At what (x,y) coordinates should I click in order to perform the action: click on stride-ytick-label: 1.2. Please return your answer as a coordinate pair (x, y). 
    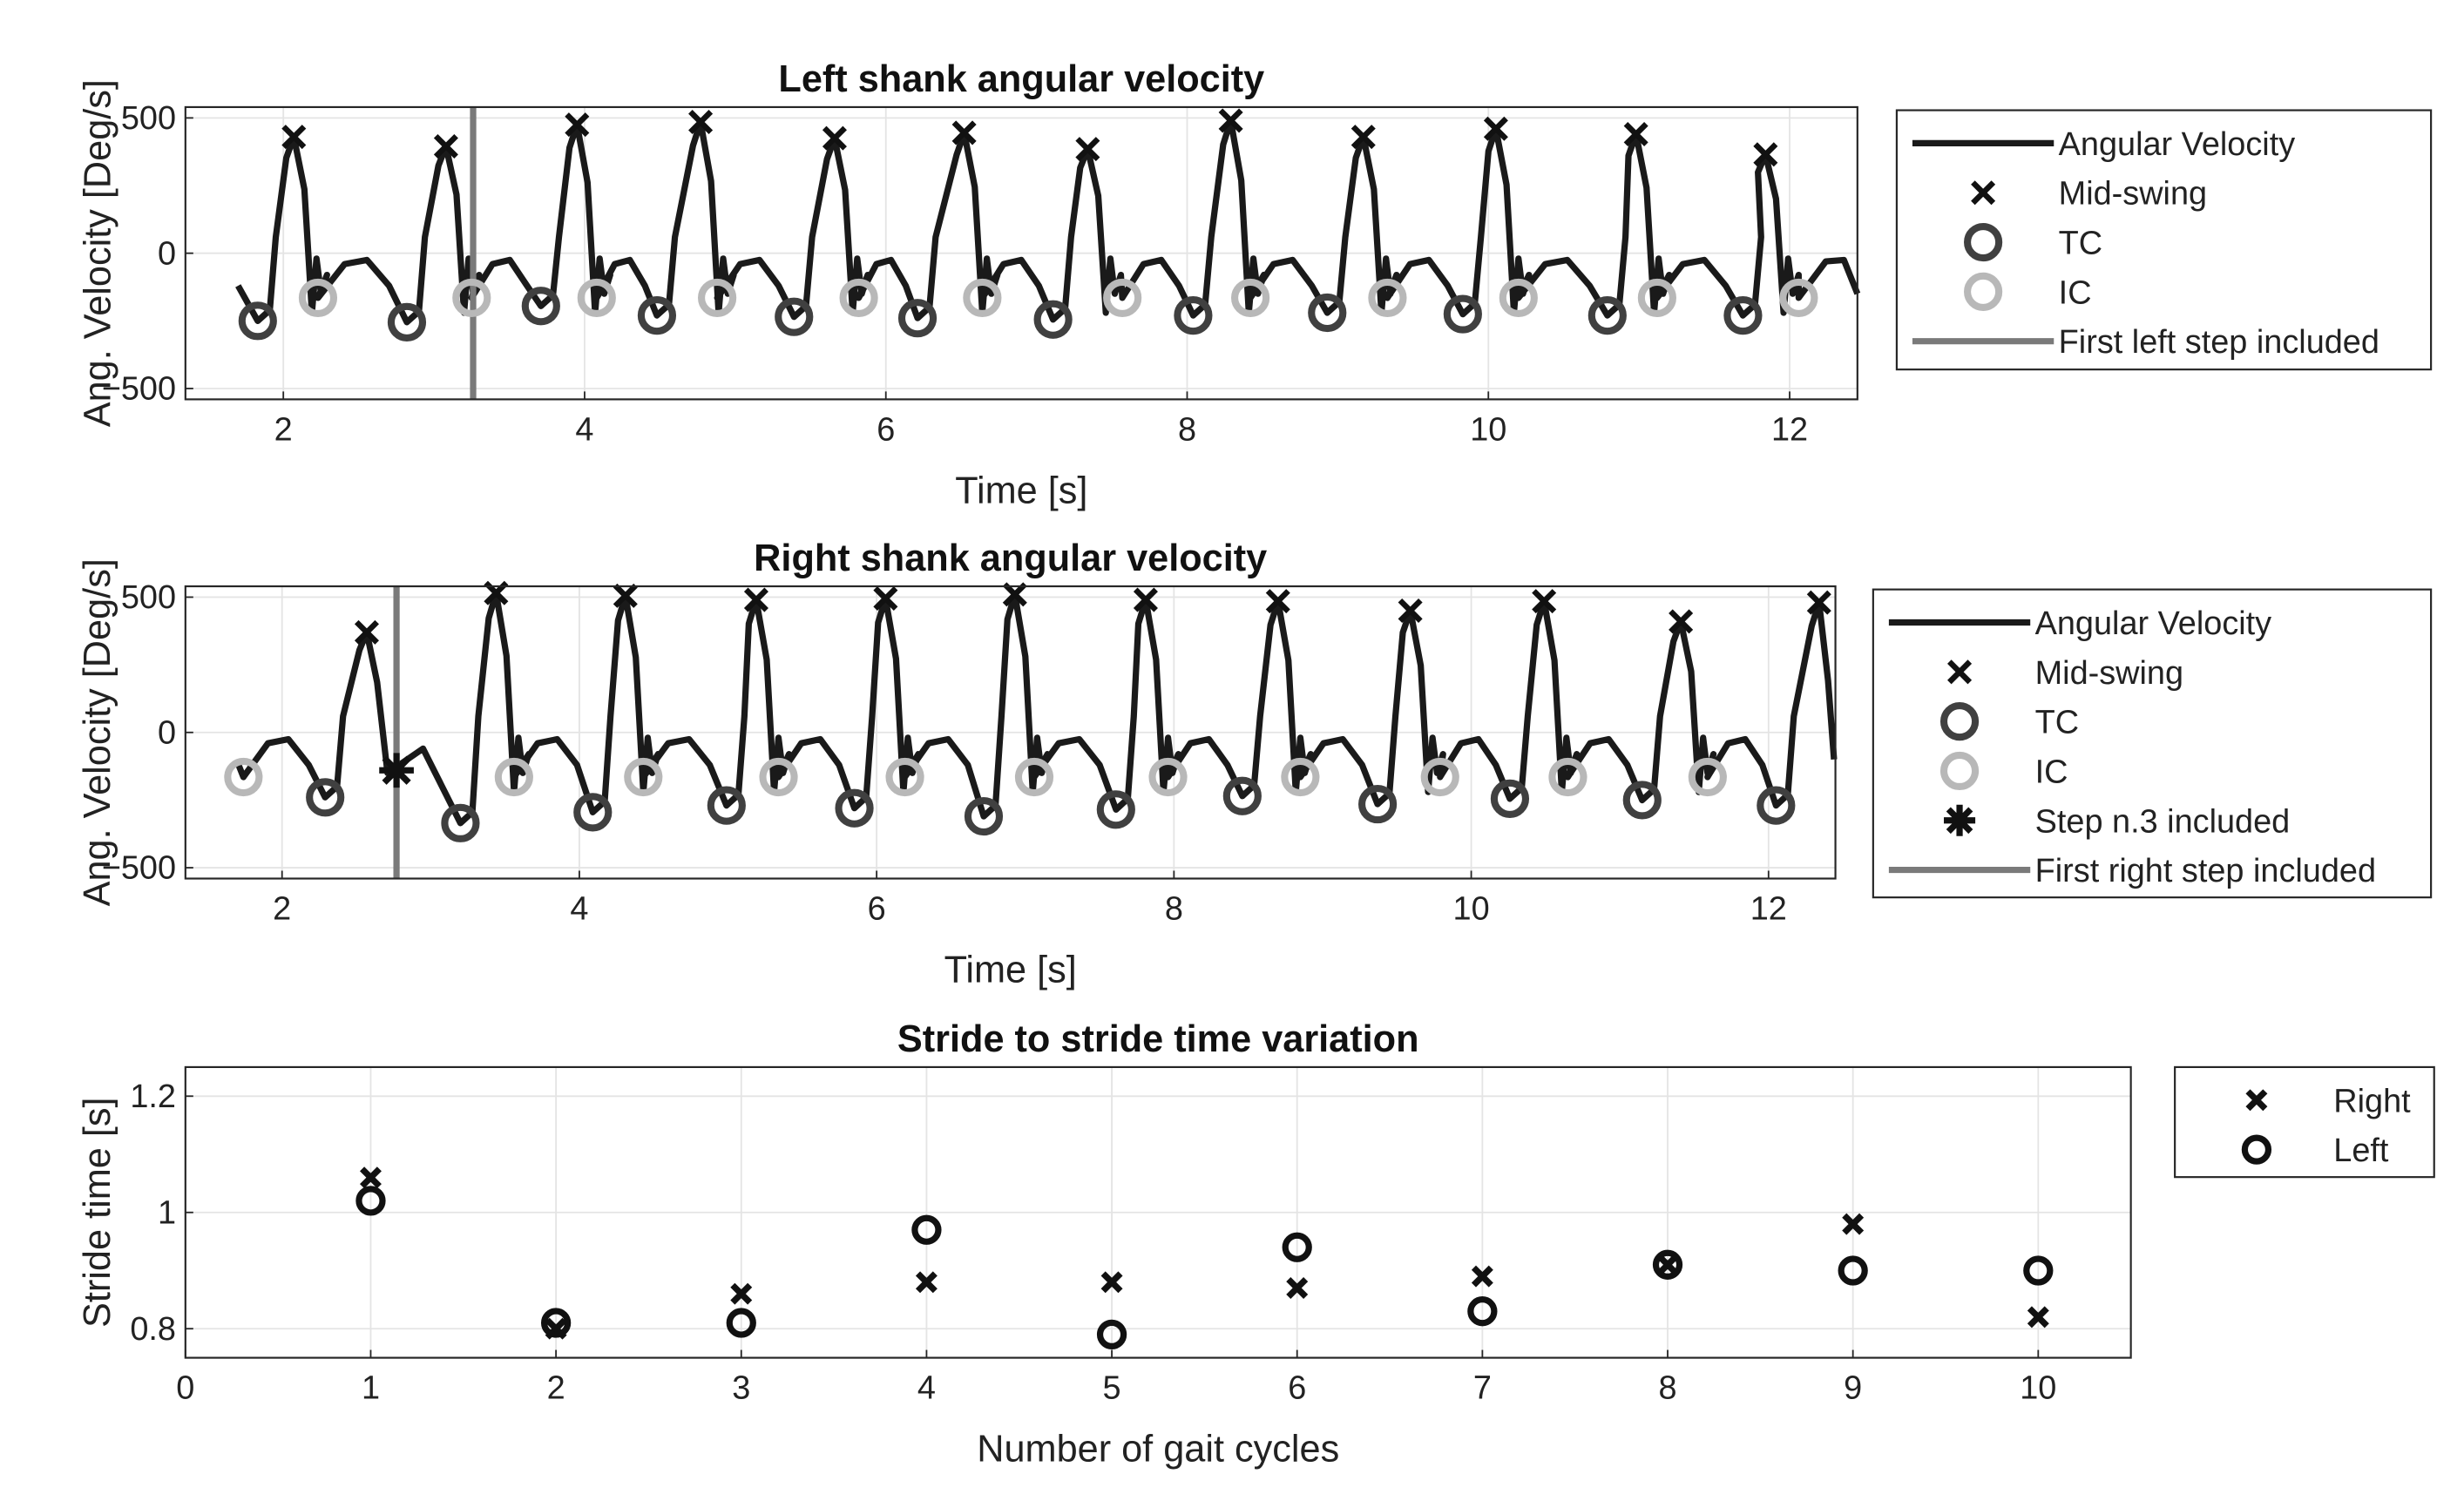
    Looking at the image, I should click on (153, 1096).